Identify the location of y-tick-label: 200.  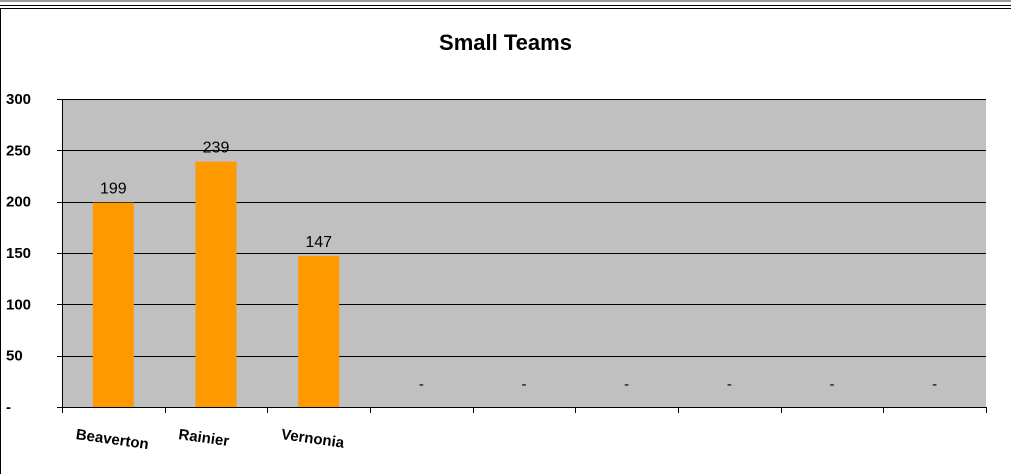
(18, 202).